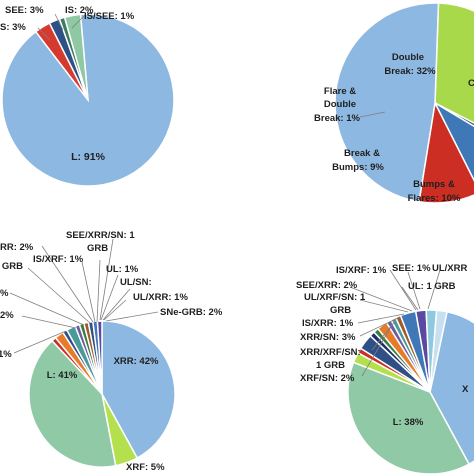  What do you see at coordinates (100, 235) in the screenshot?
I see `label-see-xrr-sn: SEE/XRR/SN: 1` at bounding box center [100, 235].